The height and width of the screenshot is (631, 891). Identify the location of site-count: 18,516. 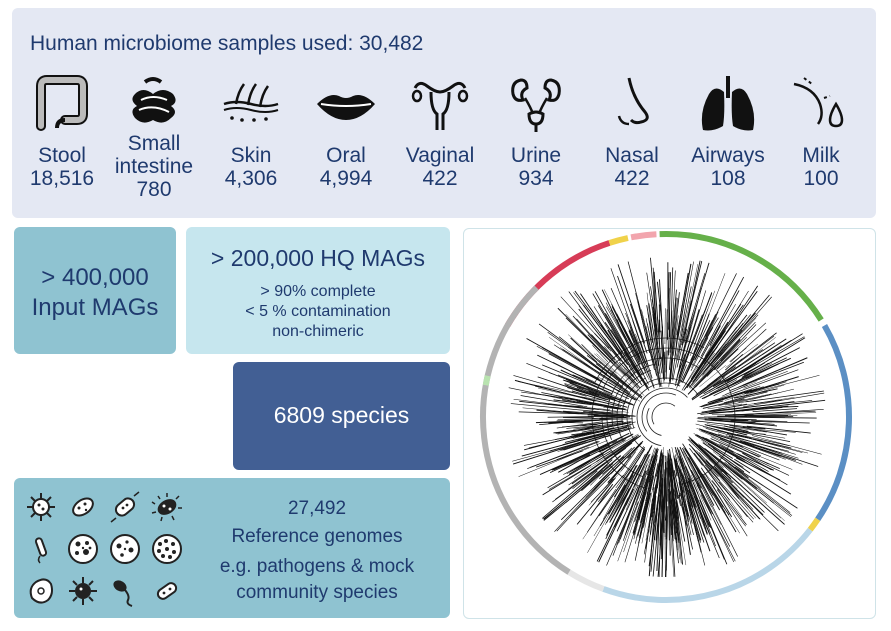
(62, 178).